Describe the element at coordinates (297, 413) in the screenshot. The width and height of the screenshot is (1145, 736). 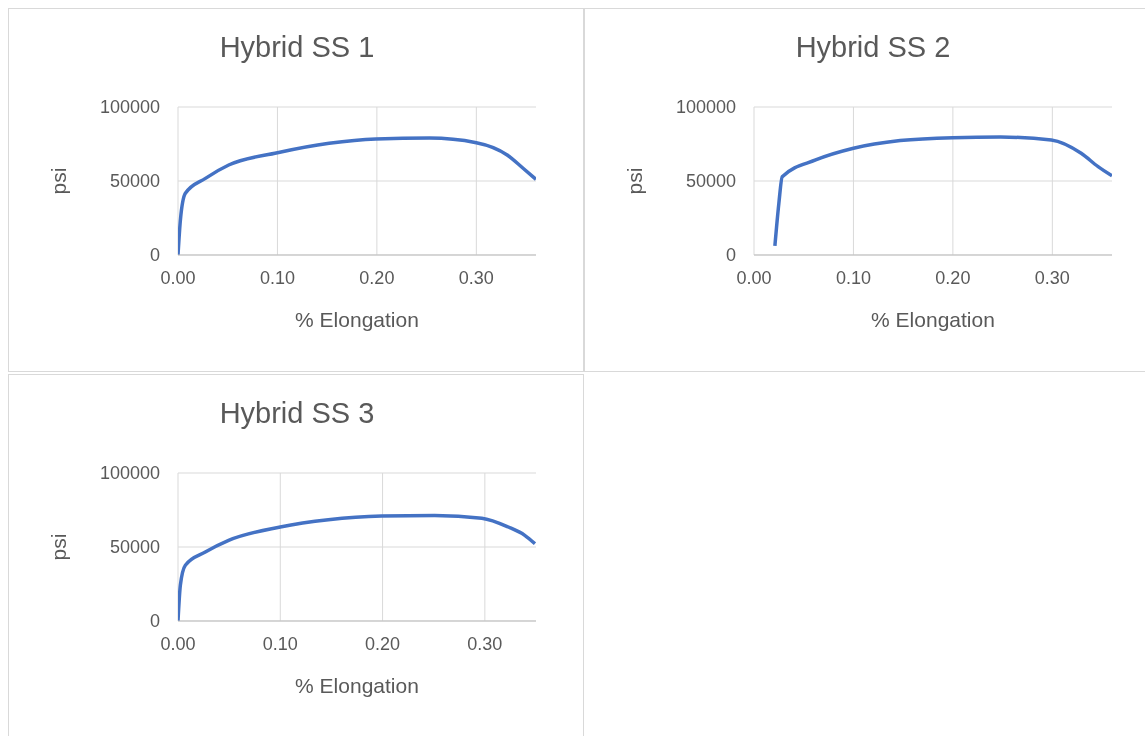
I see `chart-title: Hybrid SS 3` at that location.